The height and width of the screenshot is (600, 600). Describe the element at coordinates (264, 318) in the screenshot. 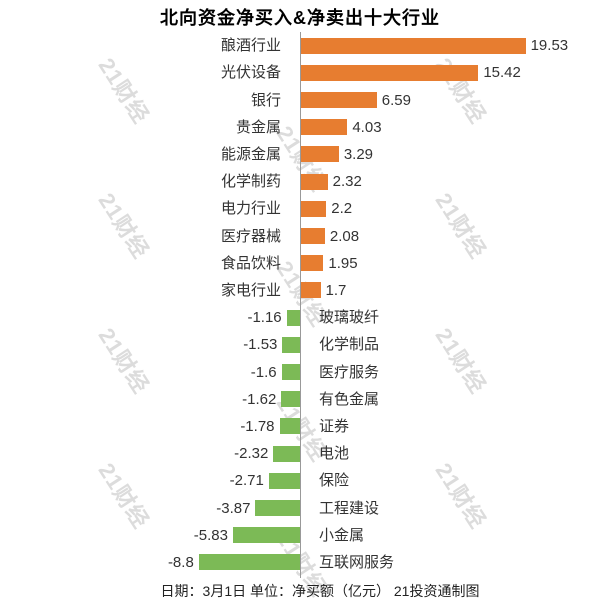

I see `value-label: -1.16` at that location.